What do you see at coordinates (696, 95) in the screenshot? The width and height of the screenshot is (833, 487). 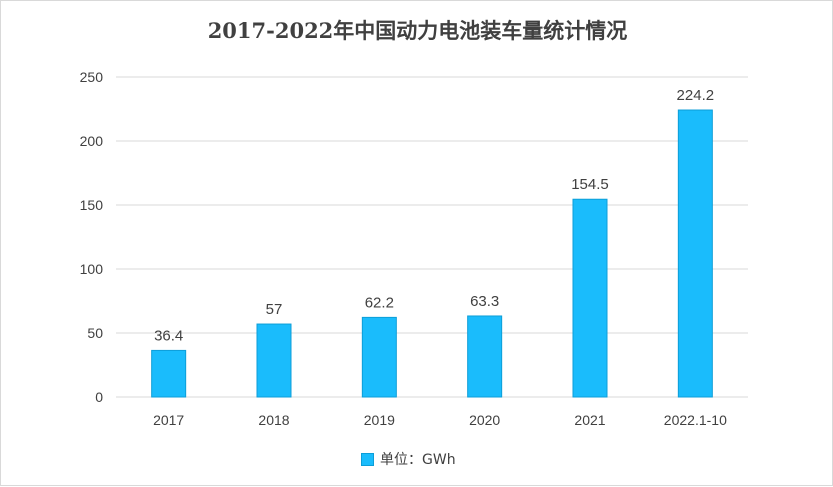 I see `data-label: 224.2` at bounding box center [696, 95].